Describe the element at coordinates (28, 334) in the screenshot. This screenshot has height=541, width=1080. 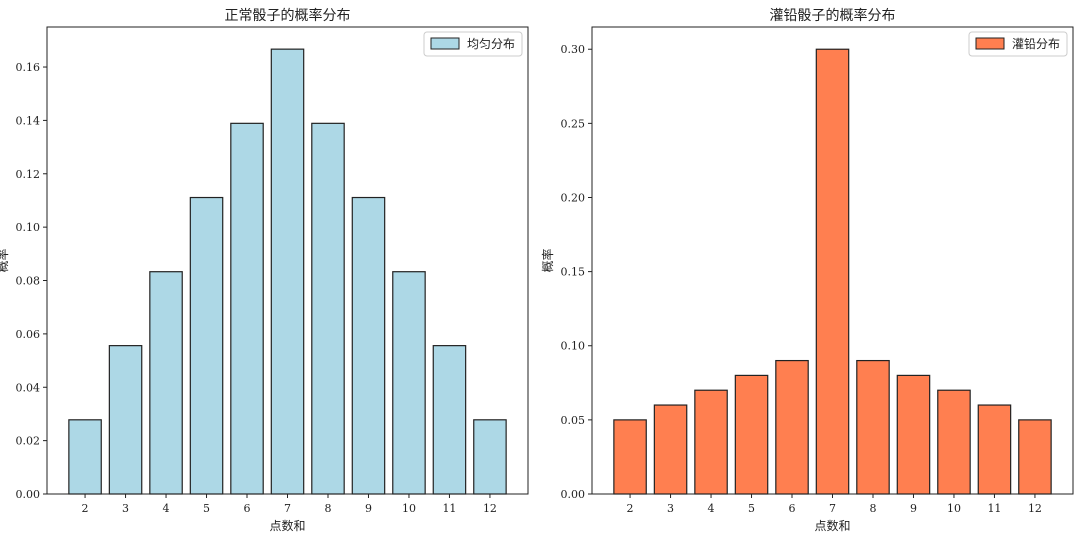
I see `y-tick-label: 0.06` at that location.